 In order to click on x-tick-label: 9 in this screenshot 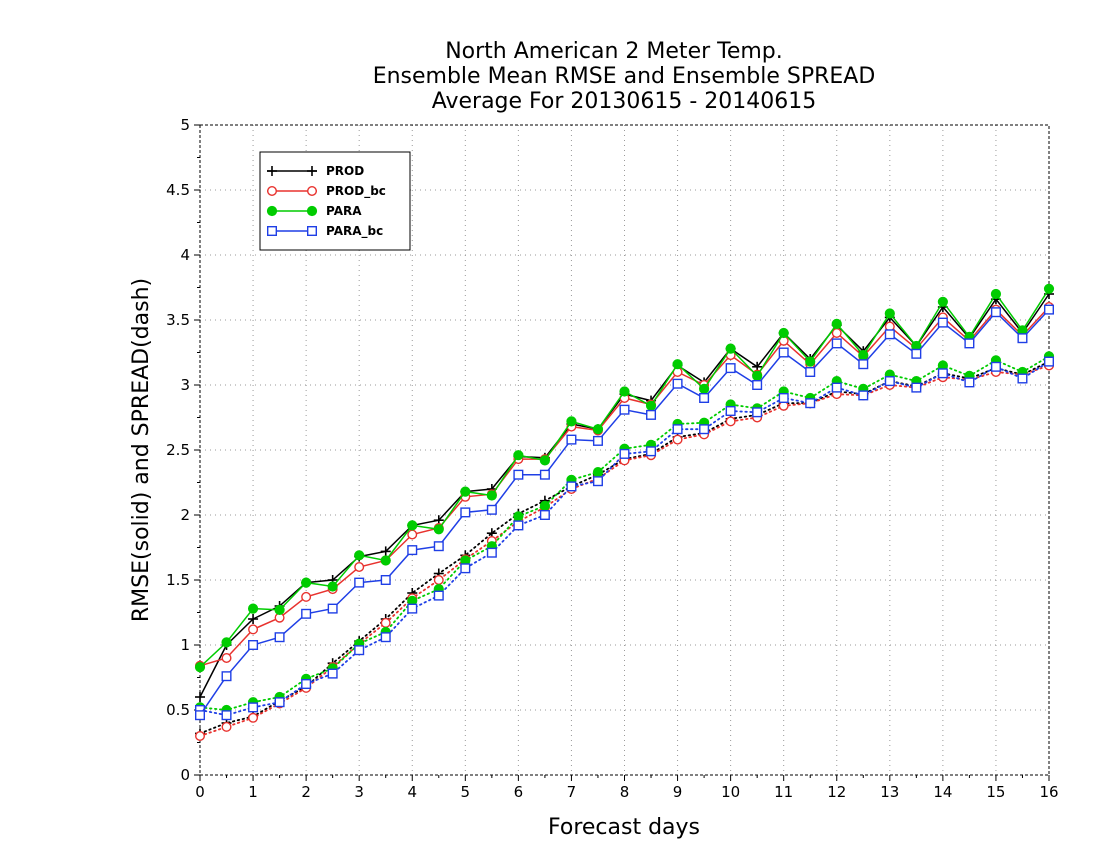, I will do `click(678, 792)`.